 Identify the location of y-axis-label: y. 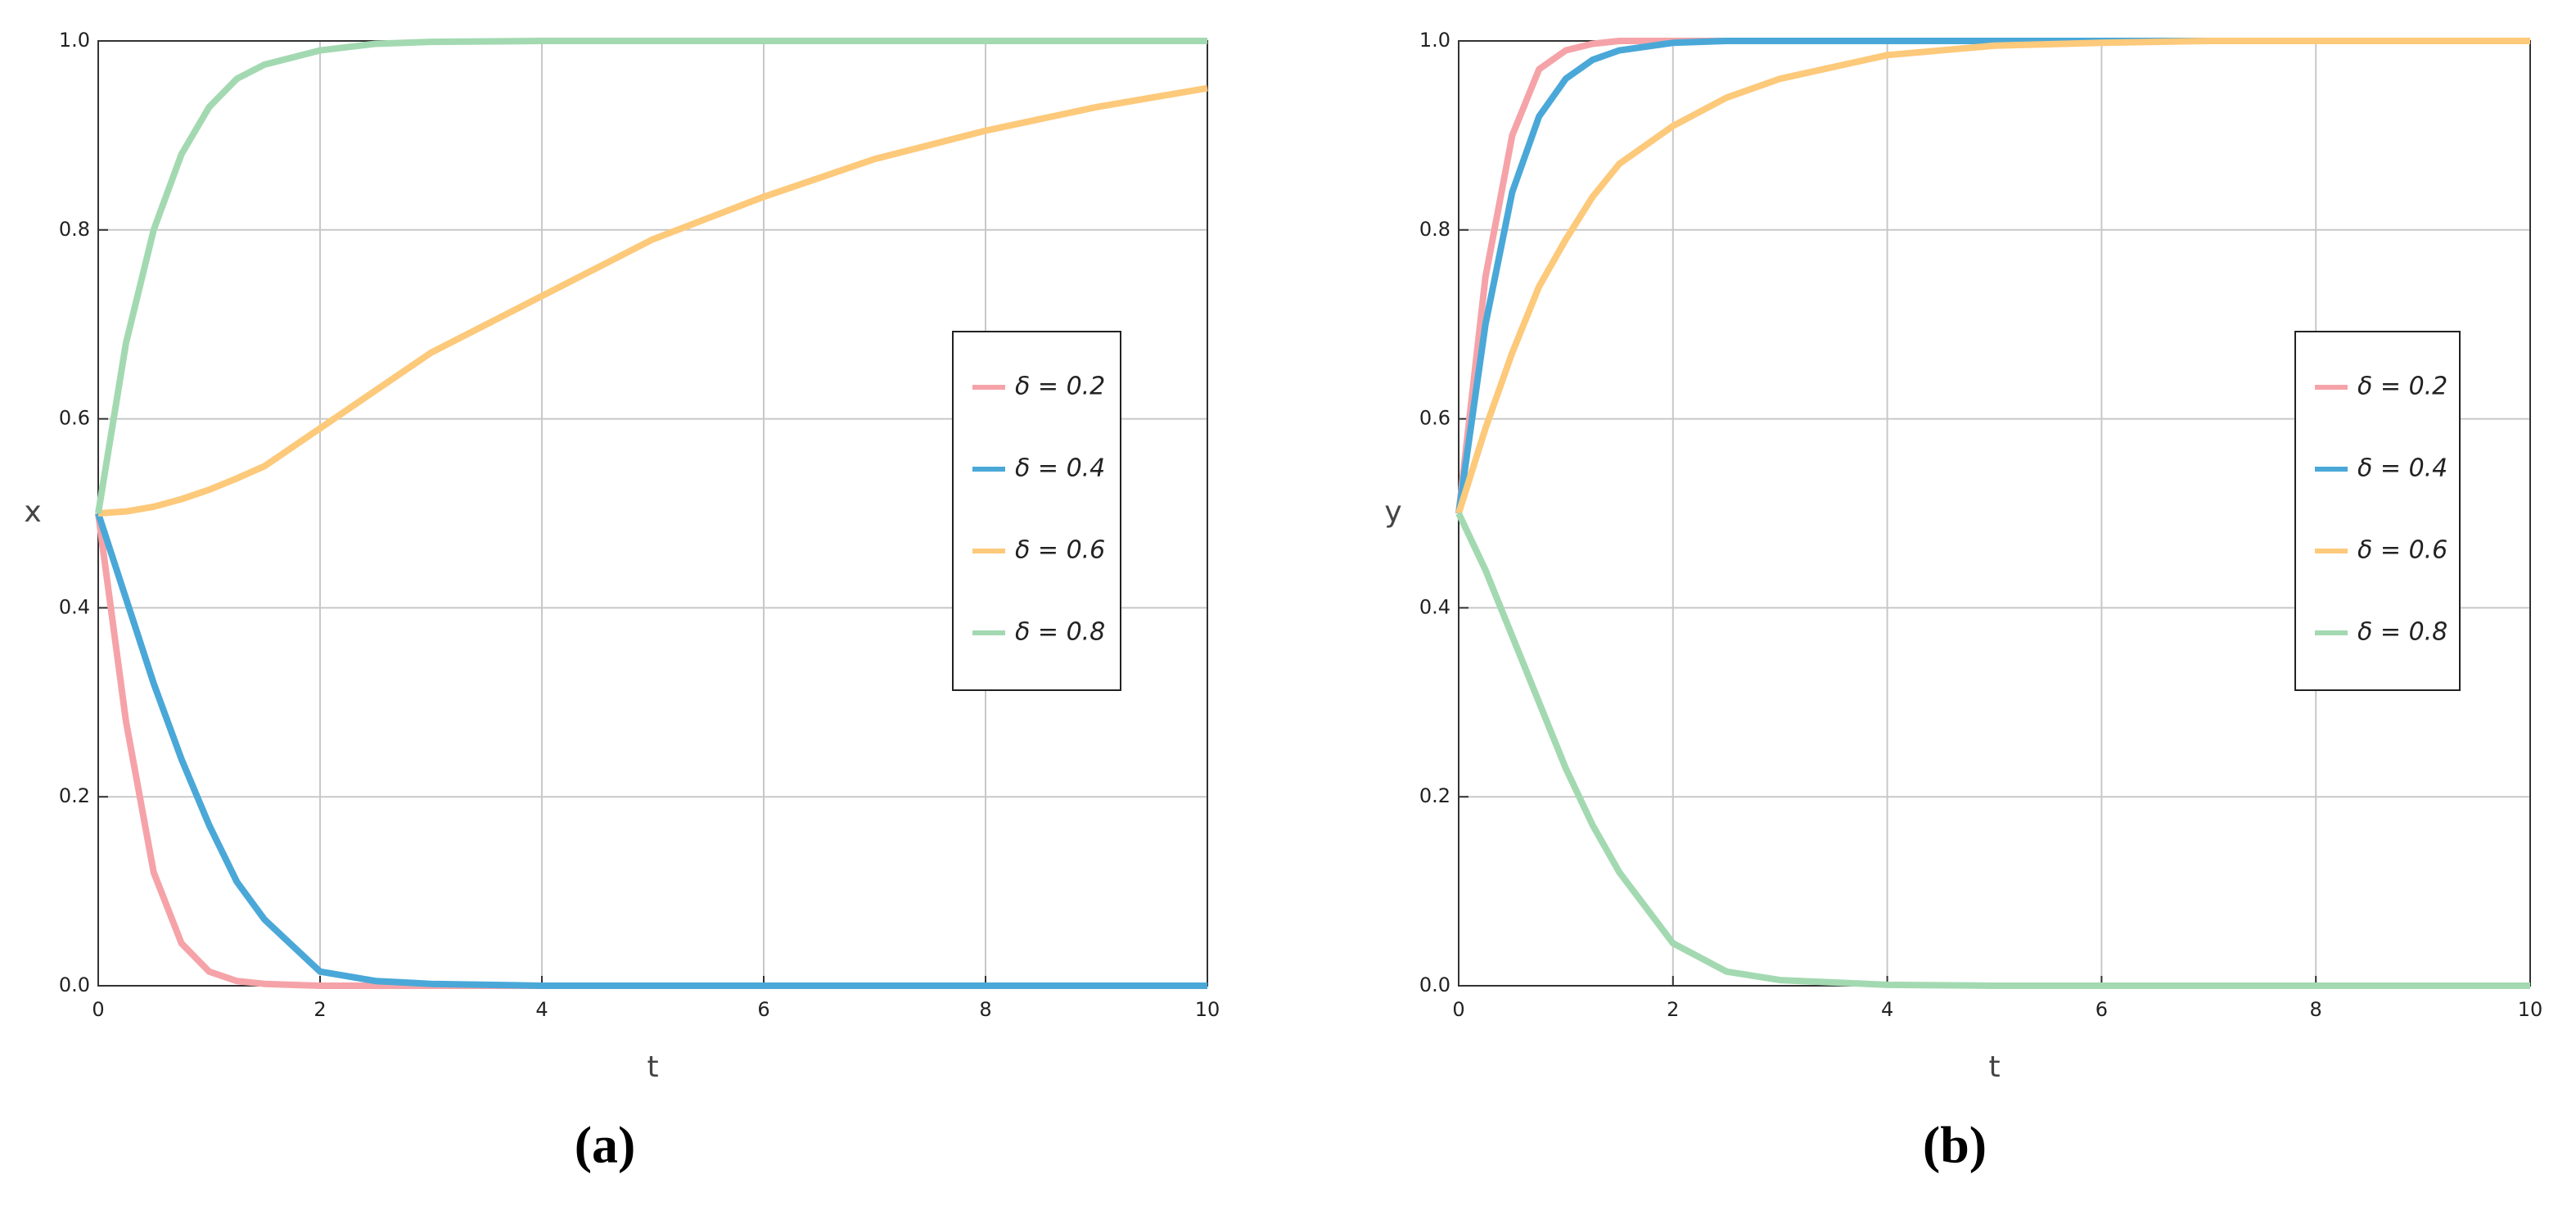
(1392, 512).